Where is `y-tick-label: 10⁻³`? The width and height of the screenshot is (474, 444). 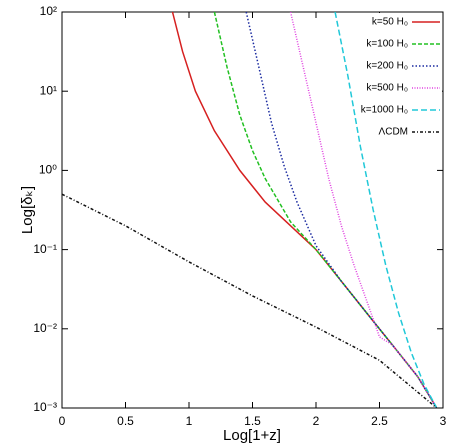 y-tick-label: 10⁻³ is located at coordinates (45, 407).